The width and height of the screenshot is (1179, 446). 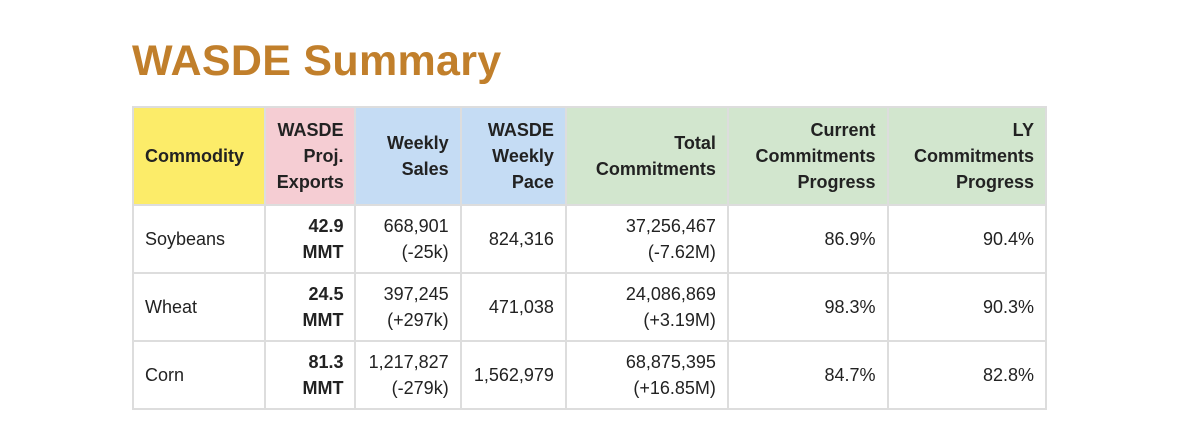 What do you see at coordinates (513, 156) in the screenshot?
I see `header-wasde-weekly-pace: WASDE Weekly Pace` at bounding box center [513, 156].